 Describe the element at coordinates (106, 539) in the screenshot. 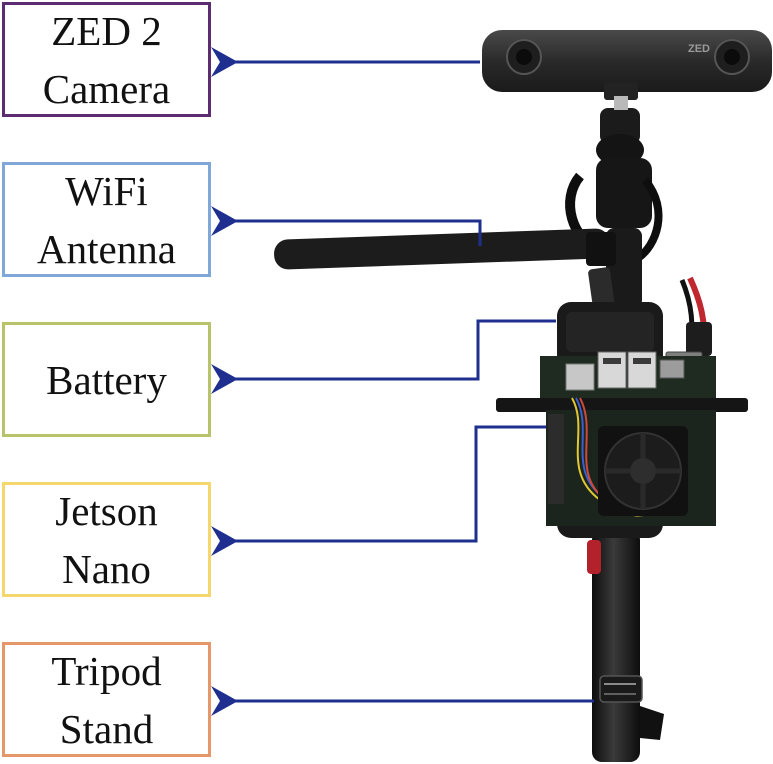

I see `label-jetson-nano: Jetson Nano` at that location.